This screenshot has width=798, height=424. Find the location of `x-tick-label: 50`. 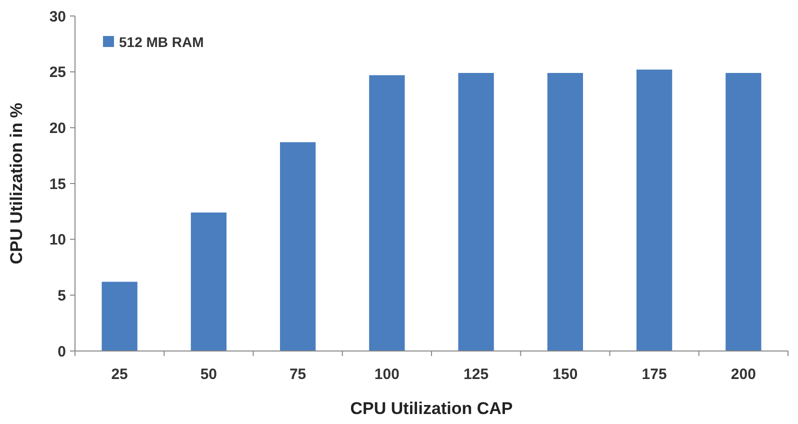

x-tick-label: 50 is located at coordinates (209, 374).